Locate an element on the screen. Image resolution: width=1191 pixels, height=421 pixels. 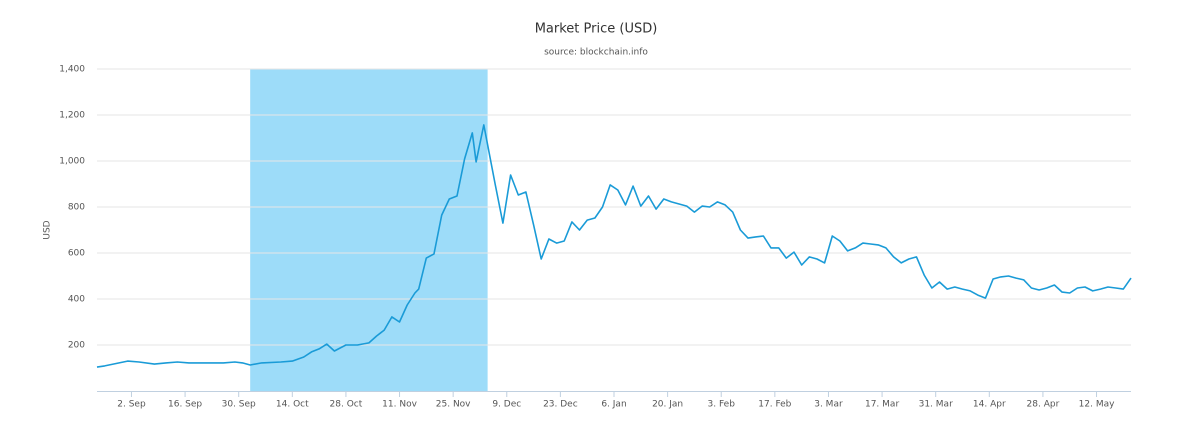
x-tick-label: 14. Oct is located at coordinates (292, 405).